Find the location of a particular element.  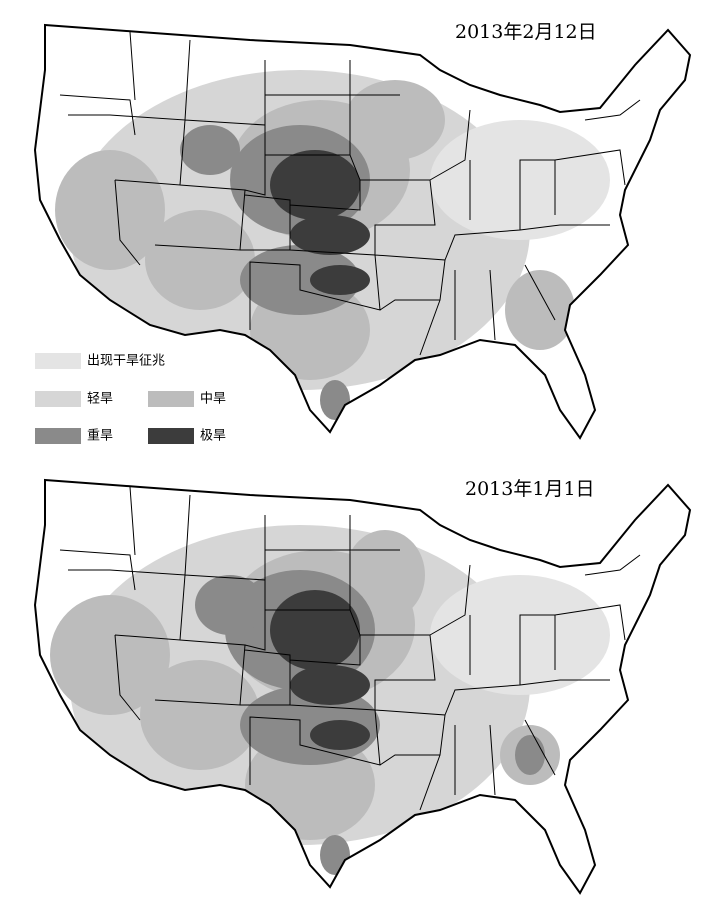

map-date: 2013年1月1日 is located at coordinates (530, 489).